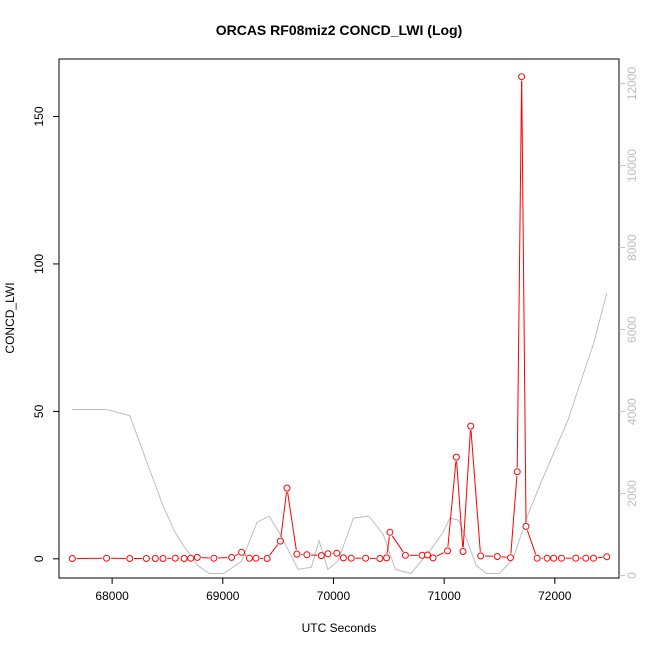 The width and height of the screenshot is (650, 650). What do you see at coordinates (632, 247) in the screenshot?
I see `y2-tick-label: 8000` at bounding box center [632, 247].